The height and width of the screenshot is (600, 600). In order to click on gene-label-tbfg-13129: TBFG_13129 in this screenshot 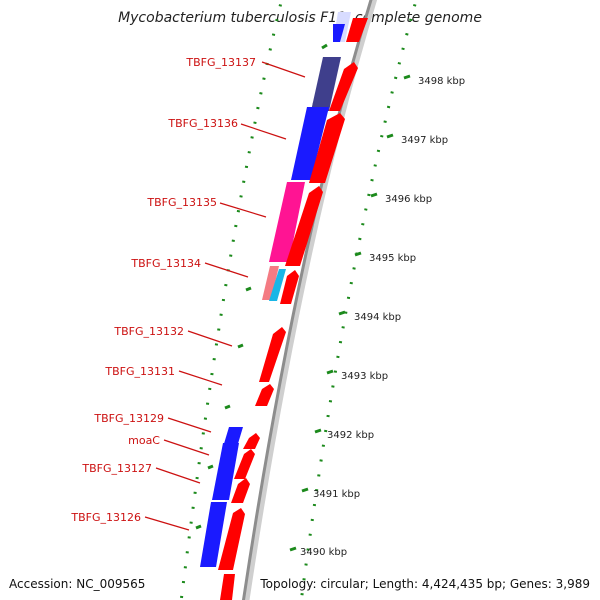, I will do `click(128, 418)`.